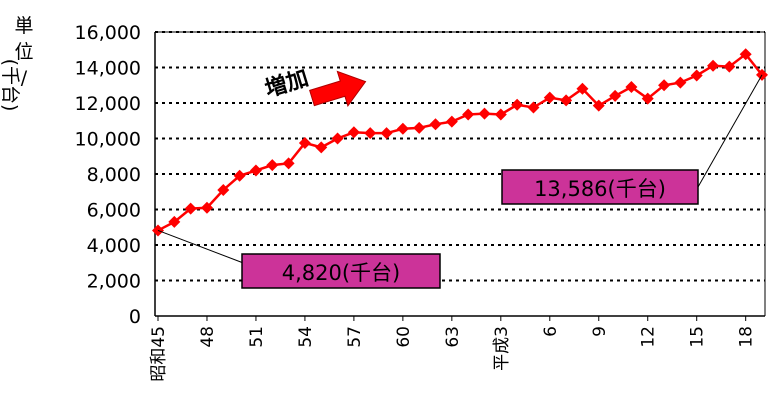  I want to click on arrow-shape, so click(338, 88).